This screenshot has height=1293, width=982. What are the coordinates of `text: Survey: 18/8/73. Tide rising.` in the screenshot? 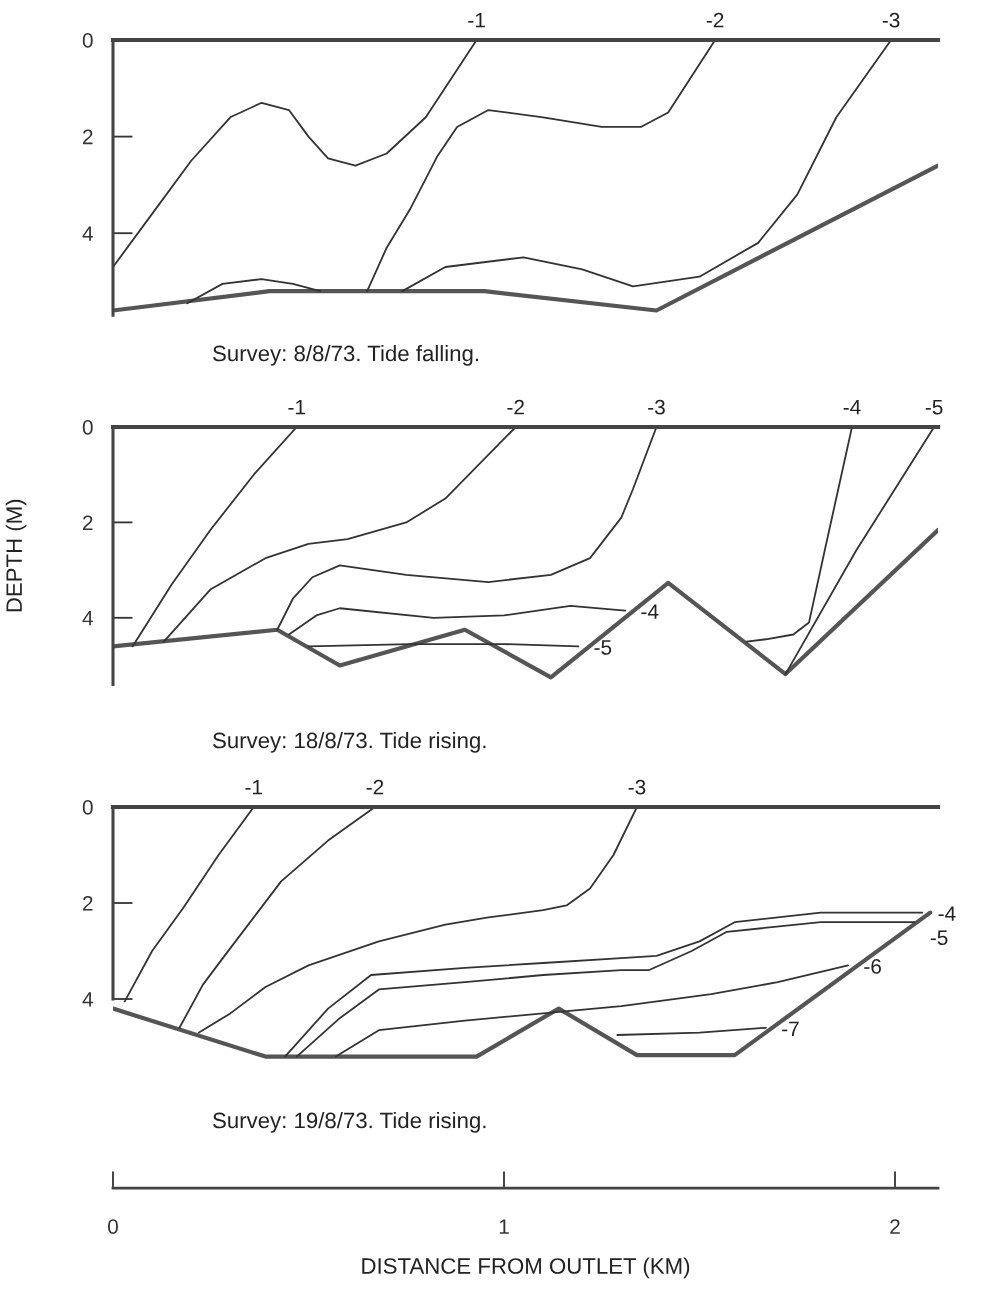 It's located at (349, 742).